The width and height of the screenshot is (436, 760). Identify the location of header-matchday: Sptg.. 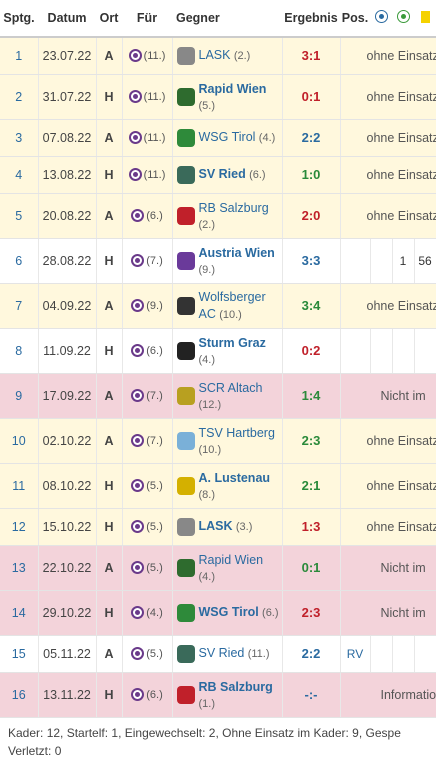
(19, 18).